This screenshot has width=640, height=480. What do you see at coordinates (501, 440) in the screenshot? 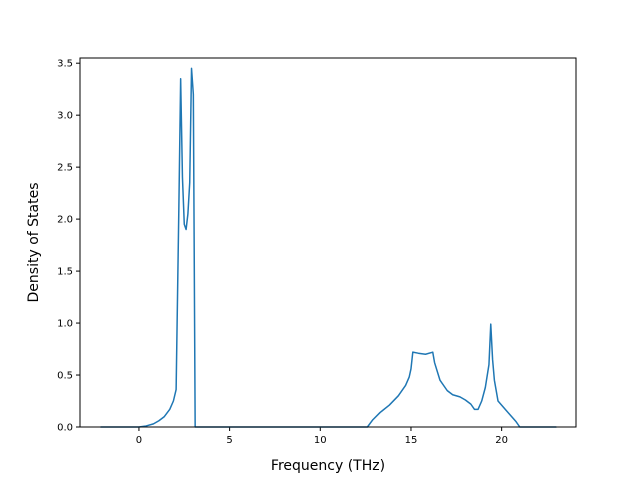
I see `x-tick-label: 20` at bounding box center [501, 440].